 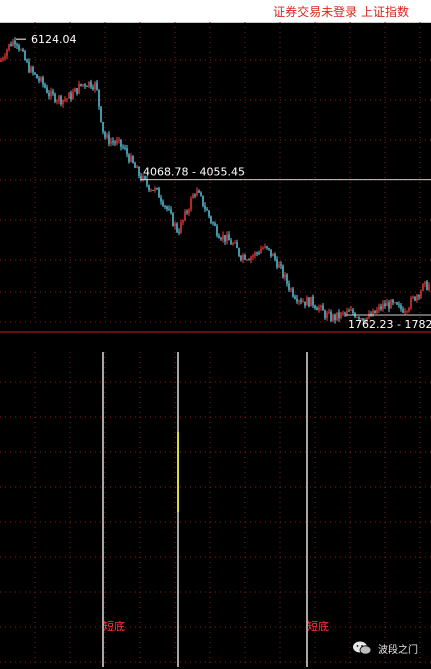 What do you see at coordinates (54, 39) in the screenshot?
I see `peak-label: 6124.04` at bounding box center [54, 39].